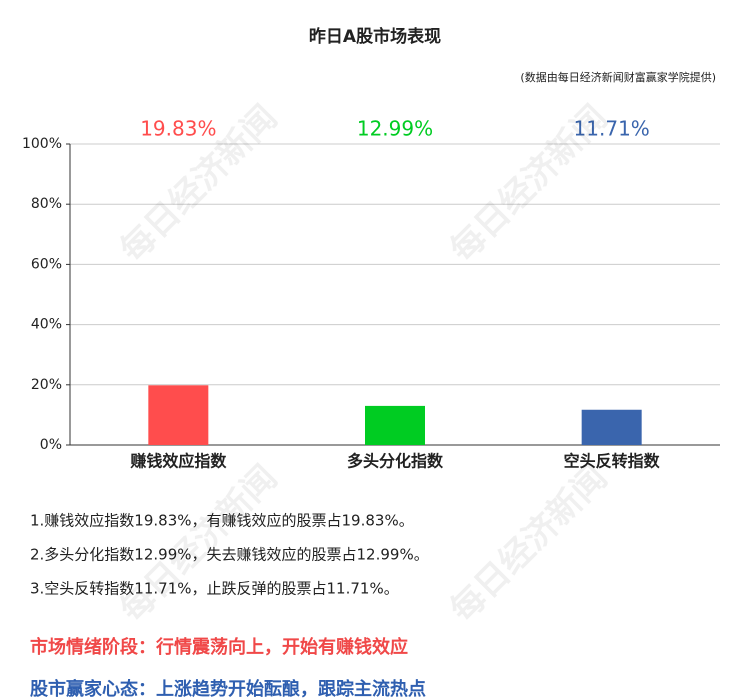  I want to click on value-label: 11.71%, so click(612, 129).